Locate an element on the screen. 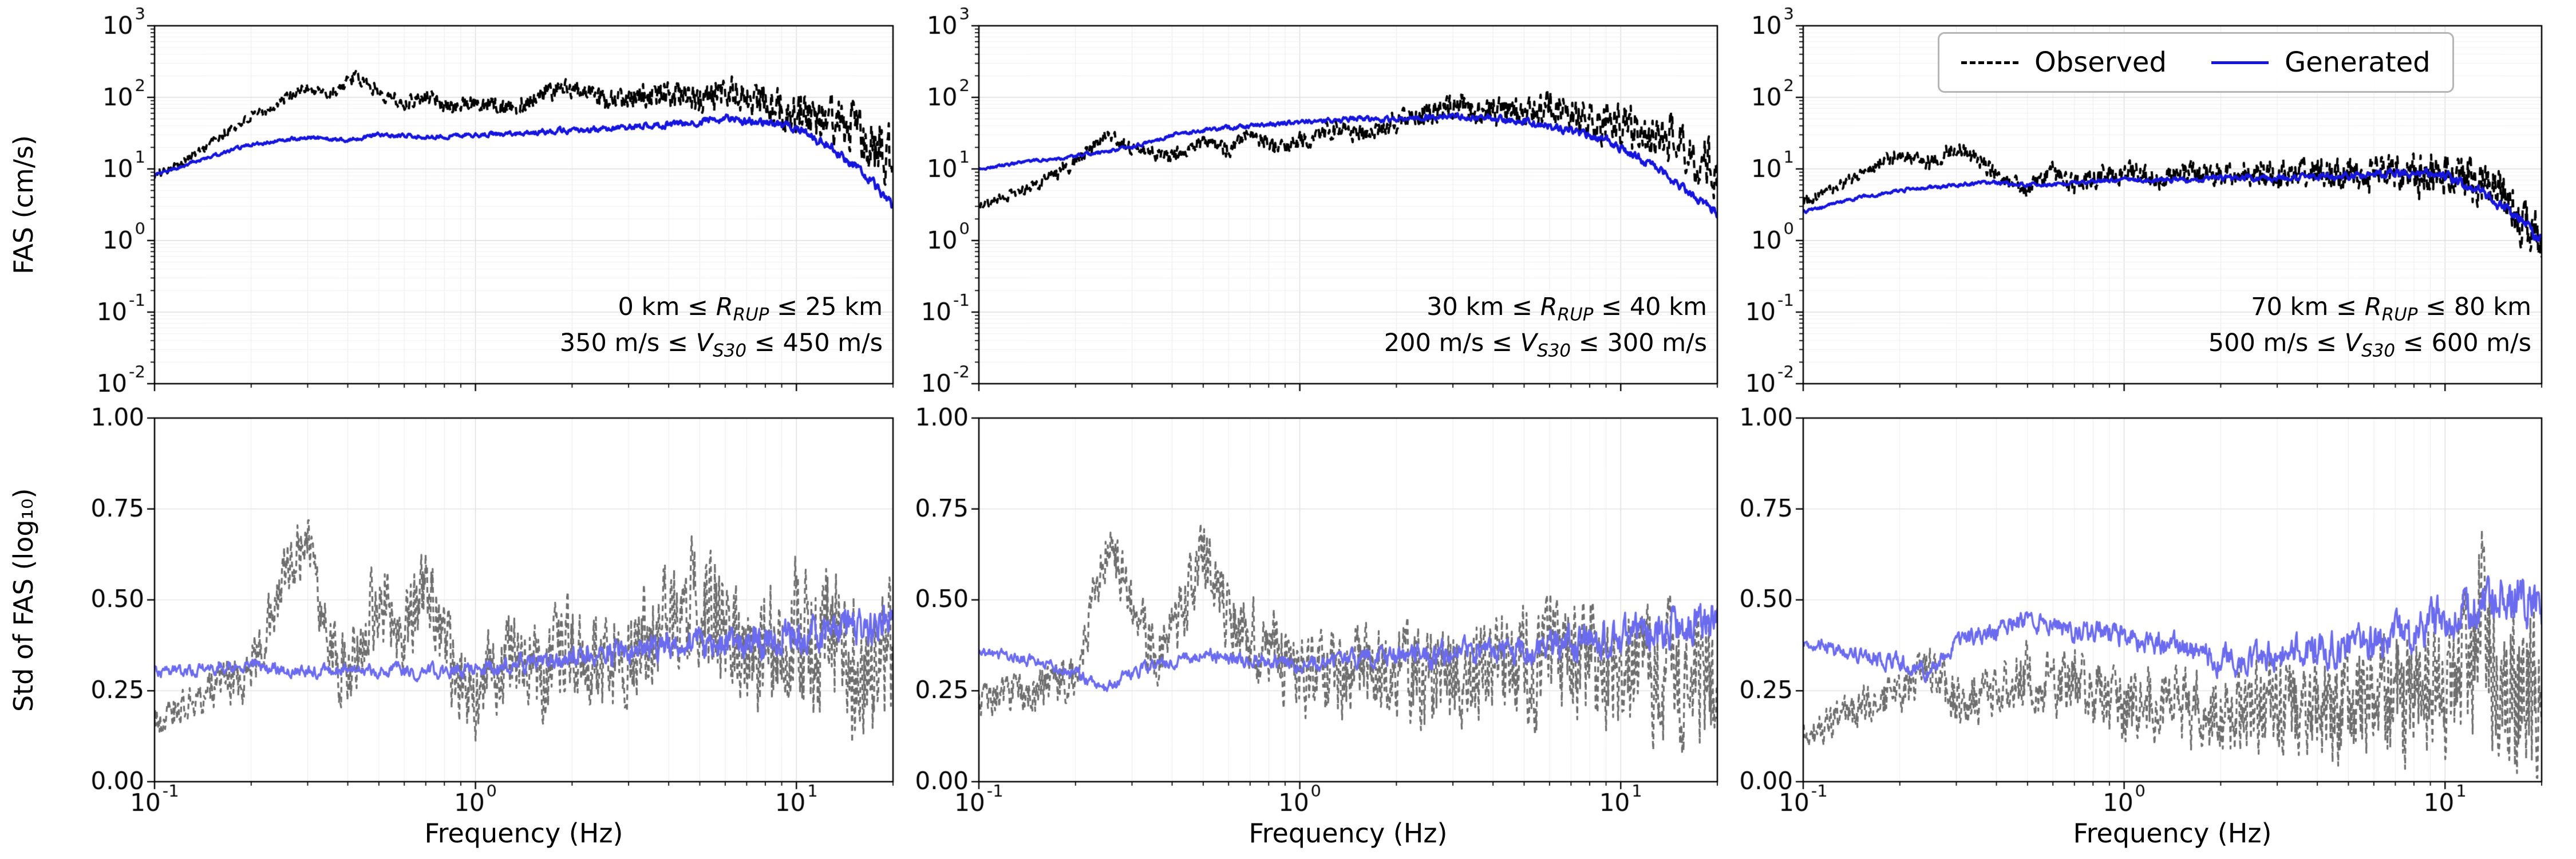 Image resolution: width=2576 pixels, height=859 pixels. legend-item-observed: Observed is located at coordinates (2064, 62).